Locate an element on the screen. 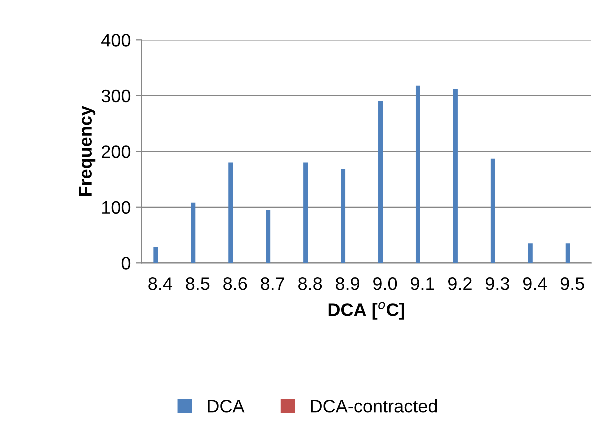 The height and width of the screenshot is (446, 616). x-tick-label: 8.7 is located at coordinates (272, 284).